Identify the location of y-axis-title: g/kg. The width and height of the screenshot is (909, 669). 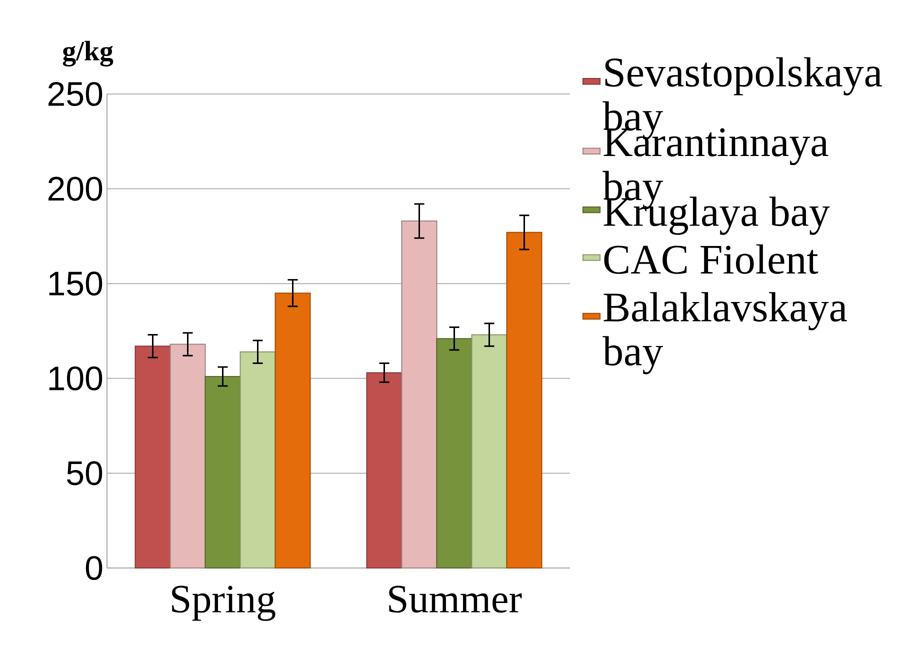
(88, 53).